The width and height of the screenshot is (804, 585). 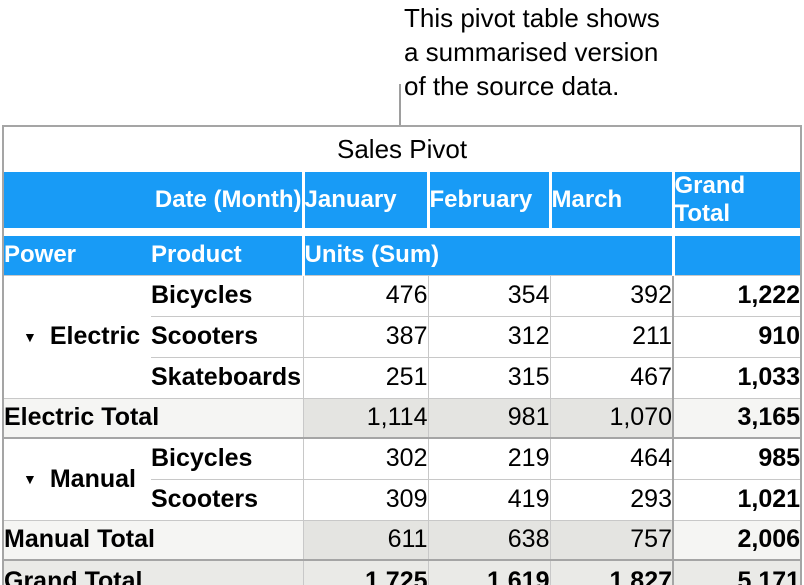 What do you see at coordinates (736, 377) in the screenshot?
I see `row-total-cell: 1,033` at bounding box center [736, 377].